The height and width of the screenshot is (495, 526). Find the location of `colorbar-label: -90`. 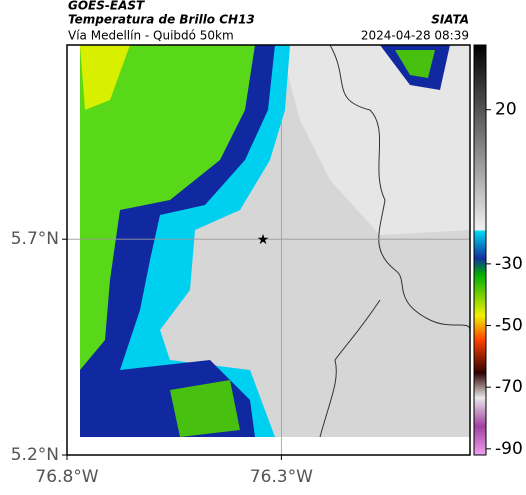

colorbar-label: -90 is located at coordinates (509, 449).